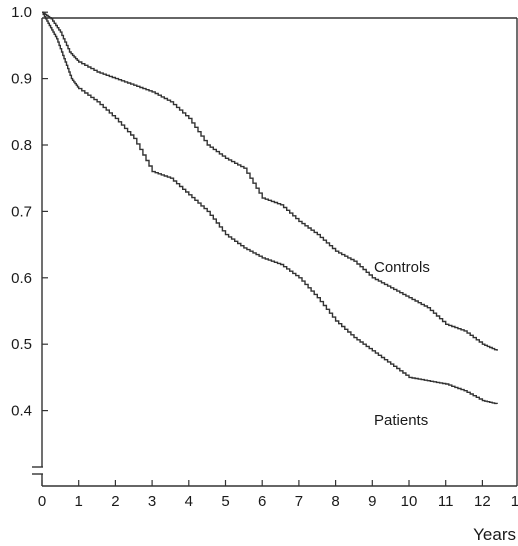 This screenshot has height=546, width=518. Describe the element at coordinates (446, 501) in the screenshot. I see `x-tick-label: 11` at that location.